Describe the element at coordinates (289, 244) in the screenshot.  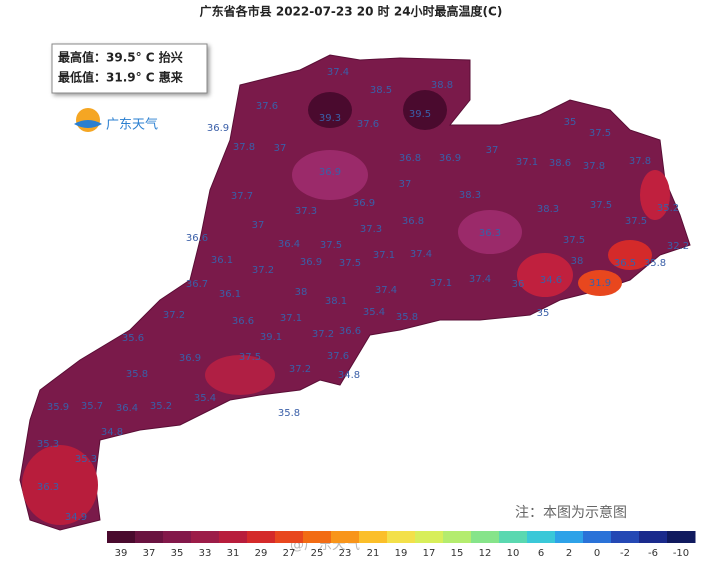
I see `temp-label: 36.4` at that location.